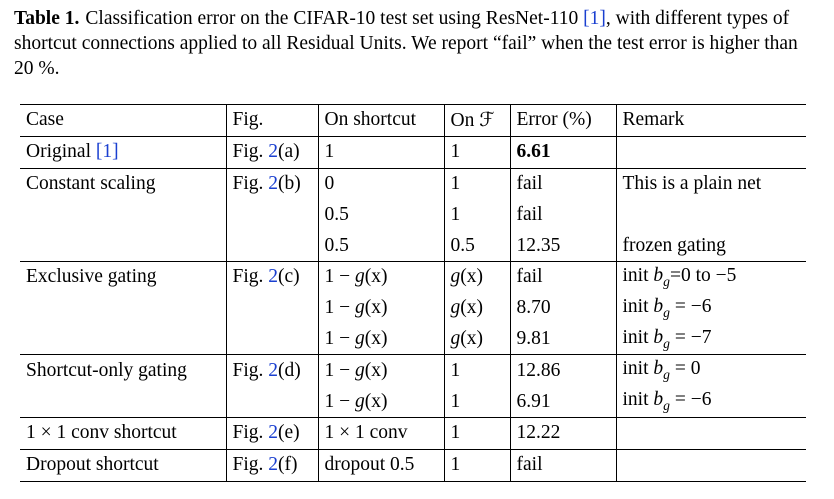  I want to click on cell-on-shortcut: dropout 0.5, so click(380, 465).